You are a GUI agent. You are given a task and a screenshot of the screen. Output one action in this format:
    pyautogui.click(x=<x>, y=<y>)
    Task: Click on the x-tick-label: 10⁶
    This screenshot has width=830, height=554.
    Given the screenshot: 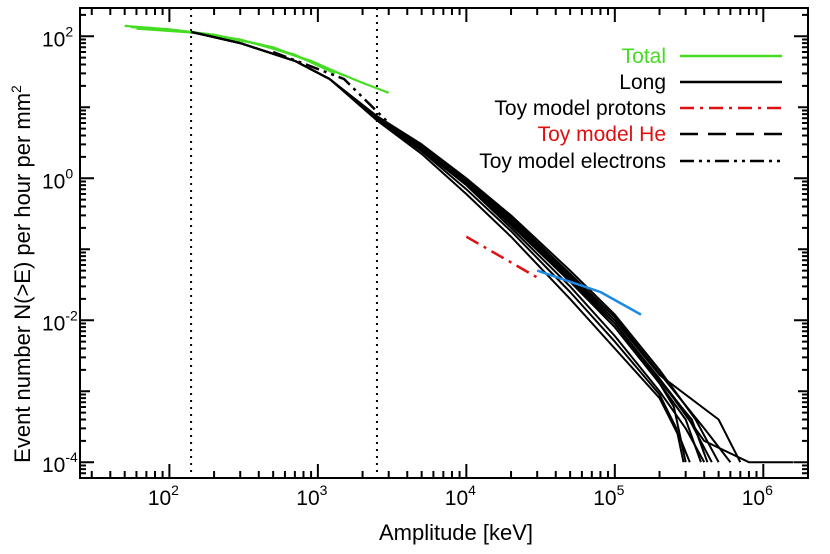 What is the action you would take?
    pyautogui.click(x=757, y=496)
    